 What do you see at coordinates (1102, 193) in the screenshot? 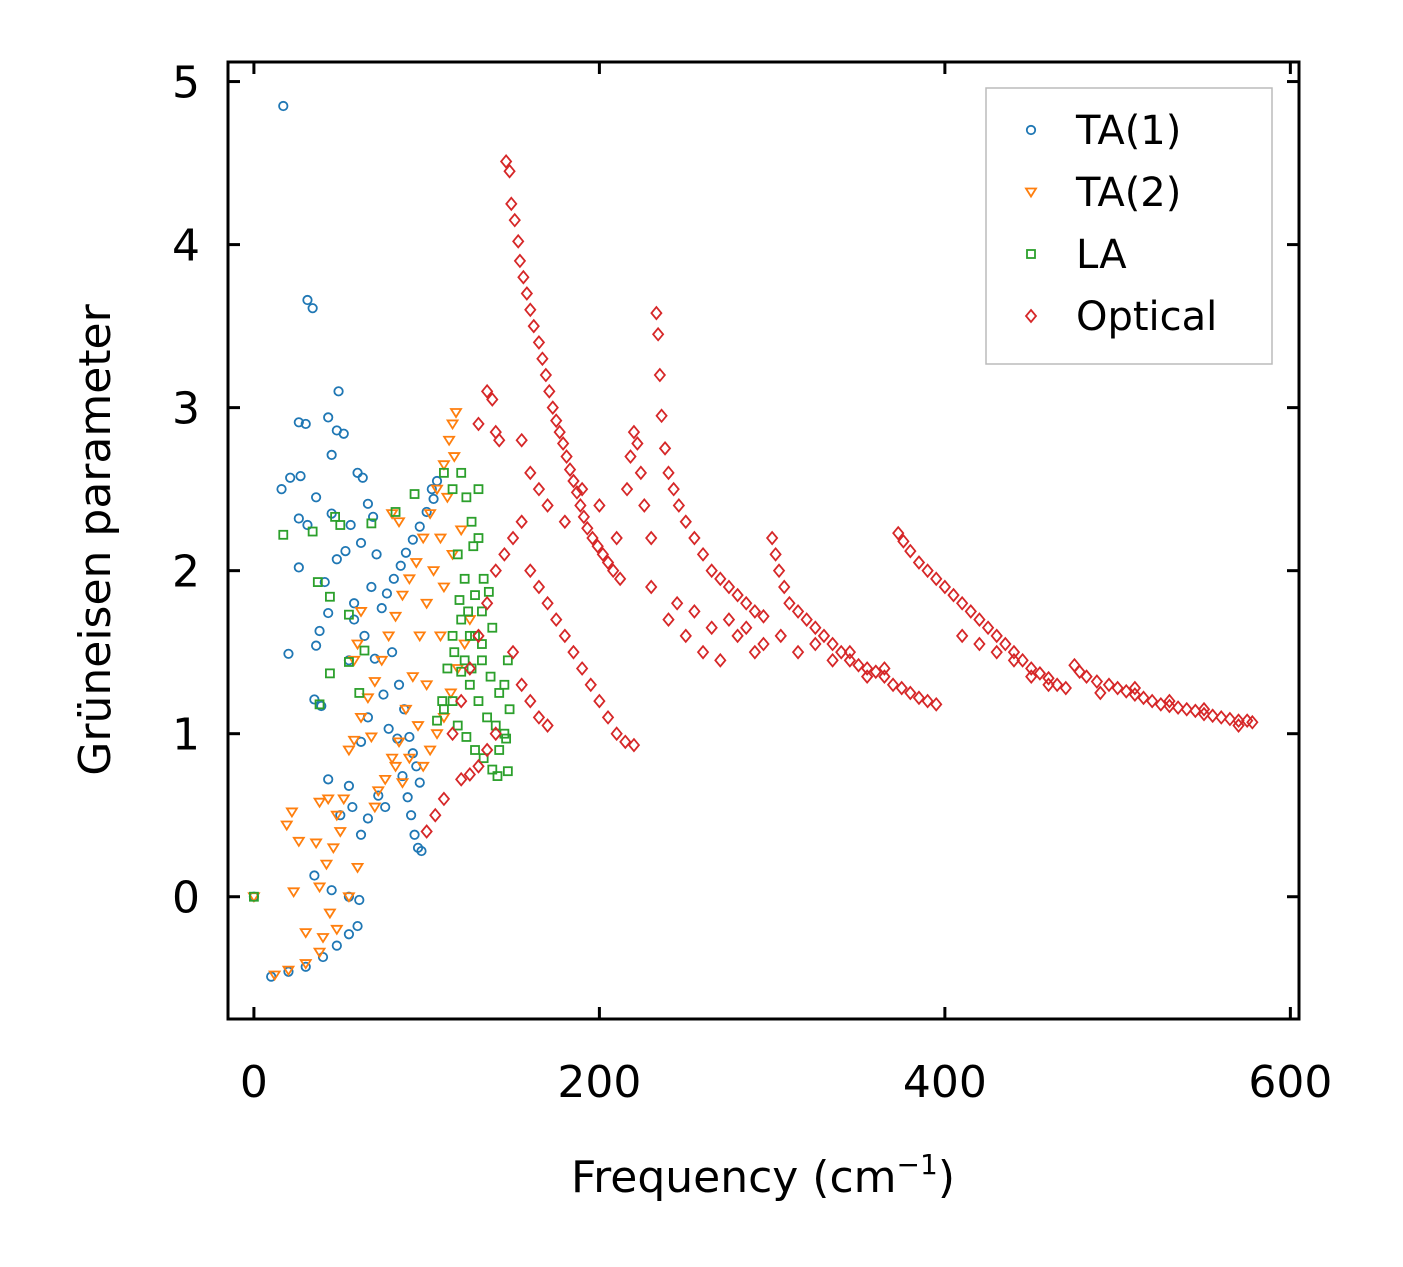
I see `legend-item: TA(2)` at bounding box center [1102, 193].